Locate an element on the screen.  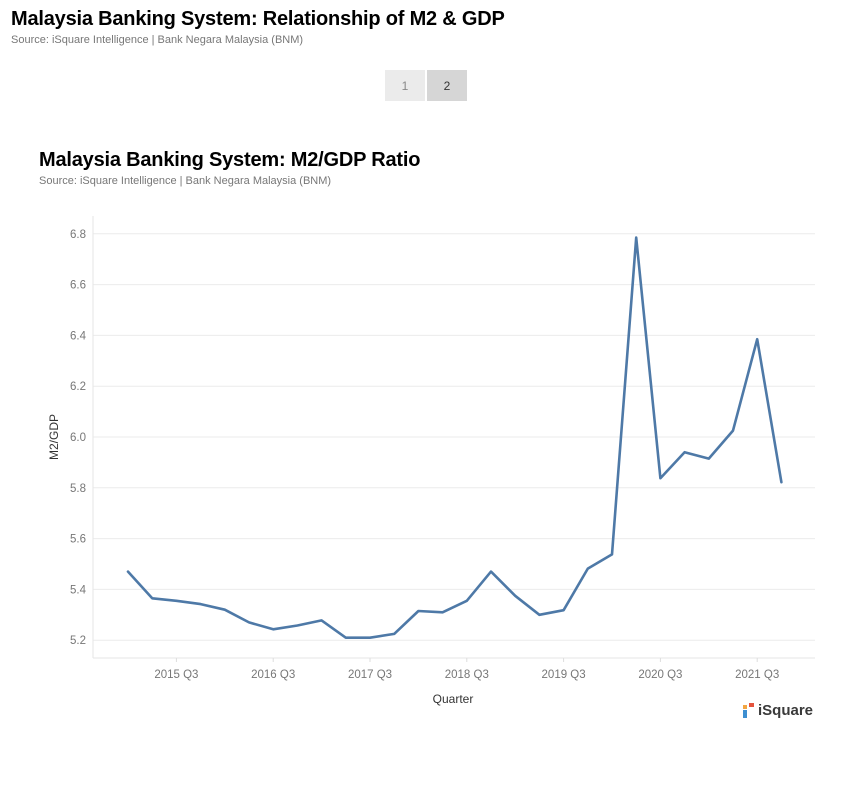
data-point: 2017 Q4: 5.225 is located at coordinates (394, 634).